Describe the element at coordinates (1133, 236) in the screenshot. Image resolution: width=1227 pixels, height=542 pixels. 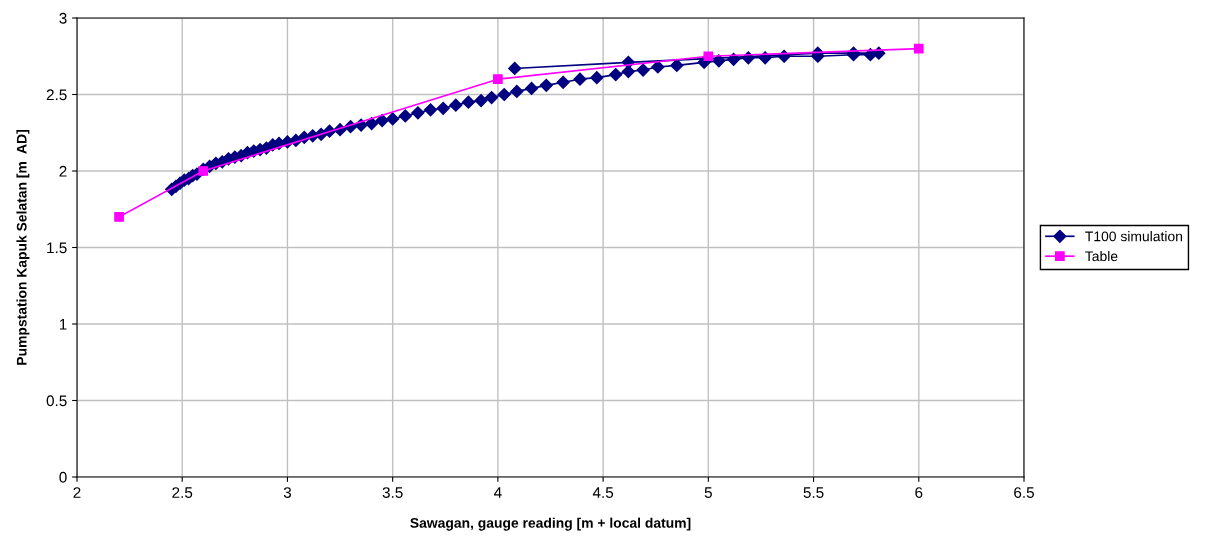
I see `legend-label: T100 simulation` at that location.